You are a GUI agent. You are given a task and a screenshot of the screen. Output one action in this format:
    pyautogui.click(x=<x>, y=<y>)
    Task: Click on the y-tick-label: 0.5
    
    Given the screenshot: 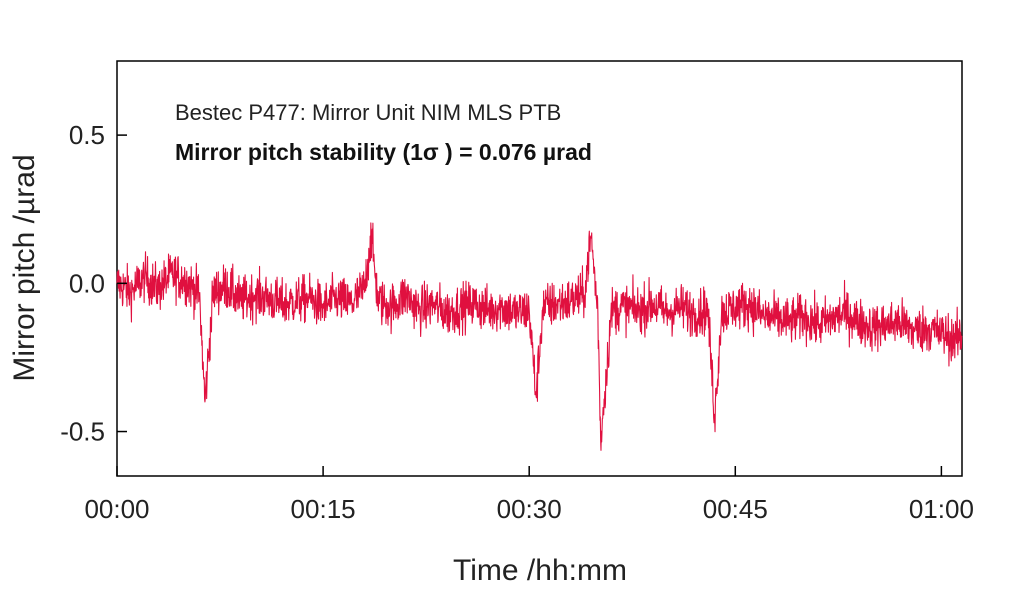 What is the action you would take?
    pyautogui.click(x=87, y=135)
    